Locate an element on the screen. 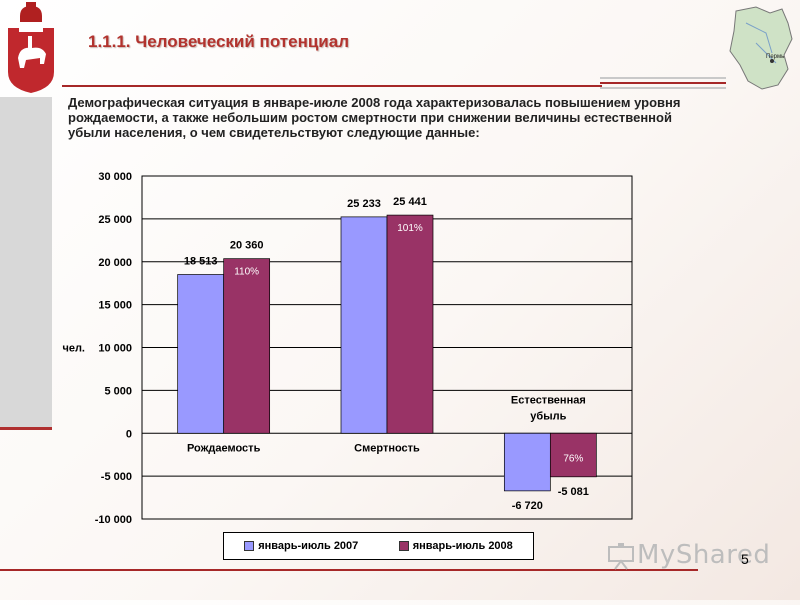 The image size is (800, 605). data-label: -5 081 is located at coordinates (573, 492).